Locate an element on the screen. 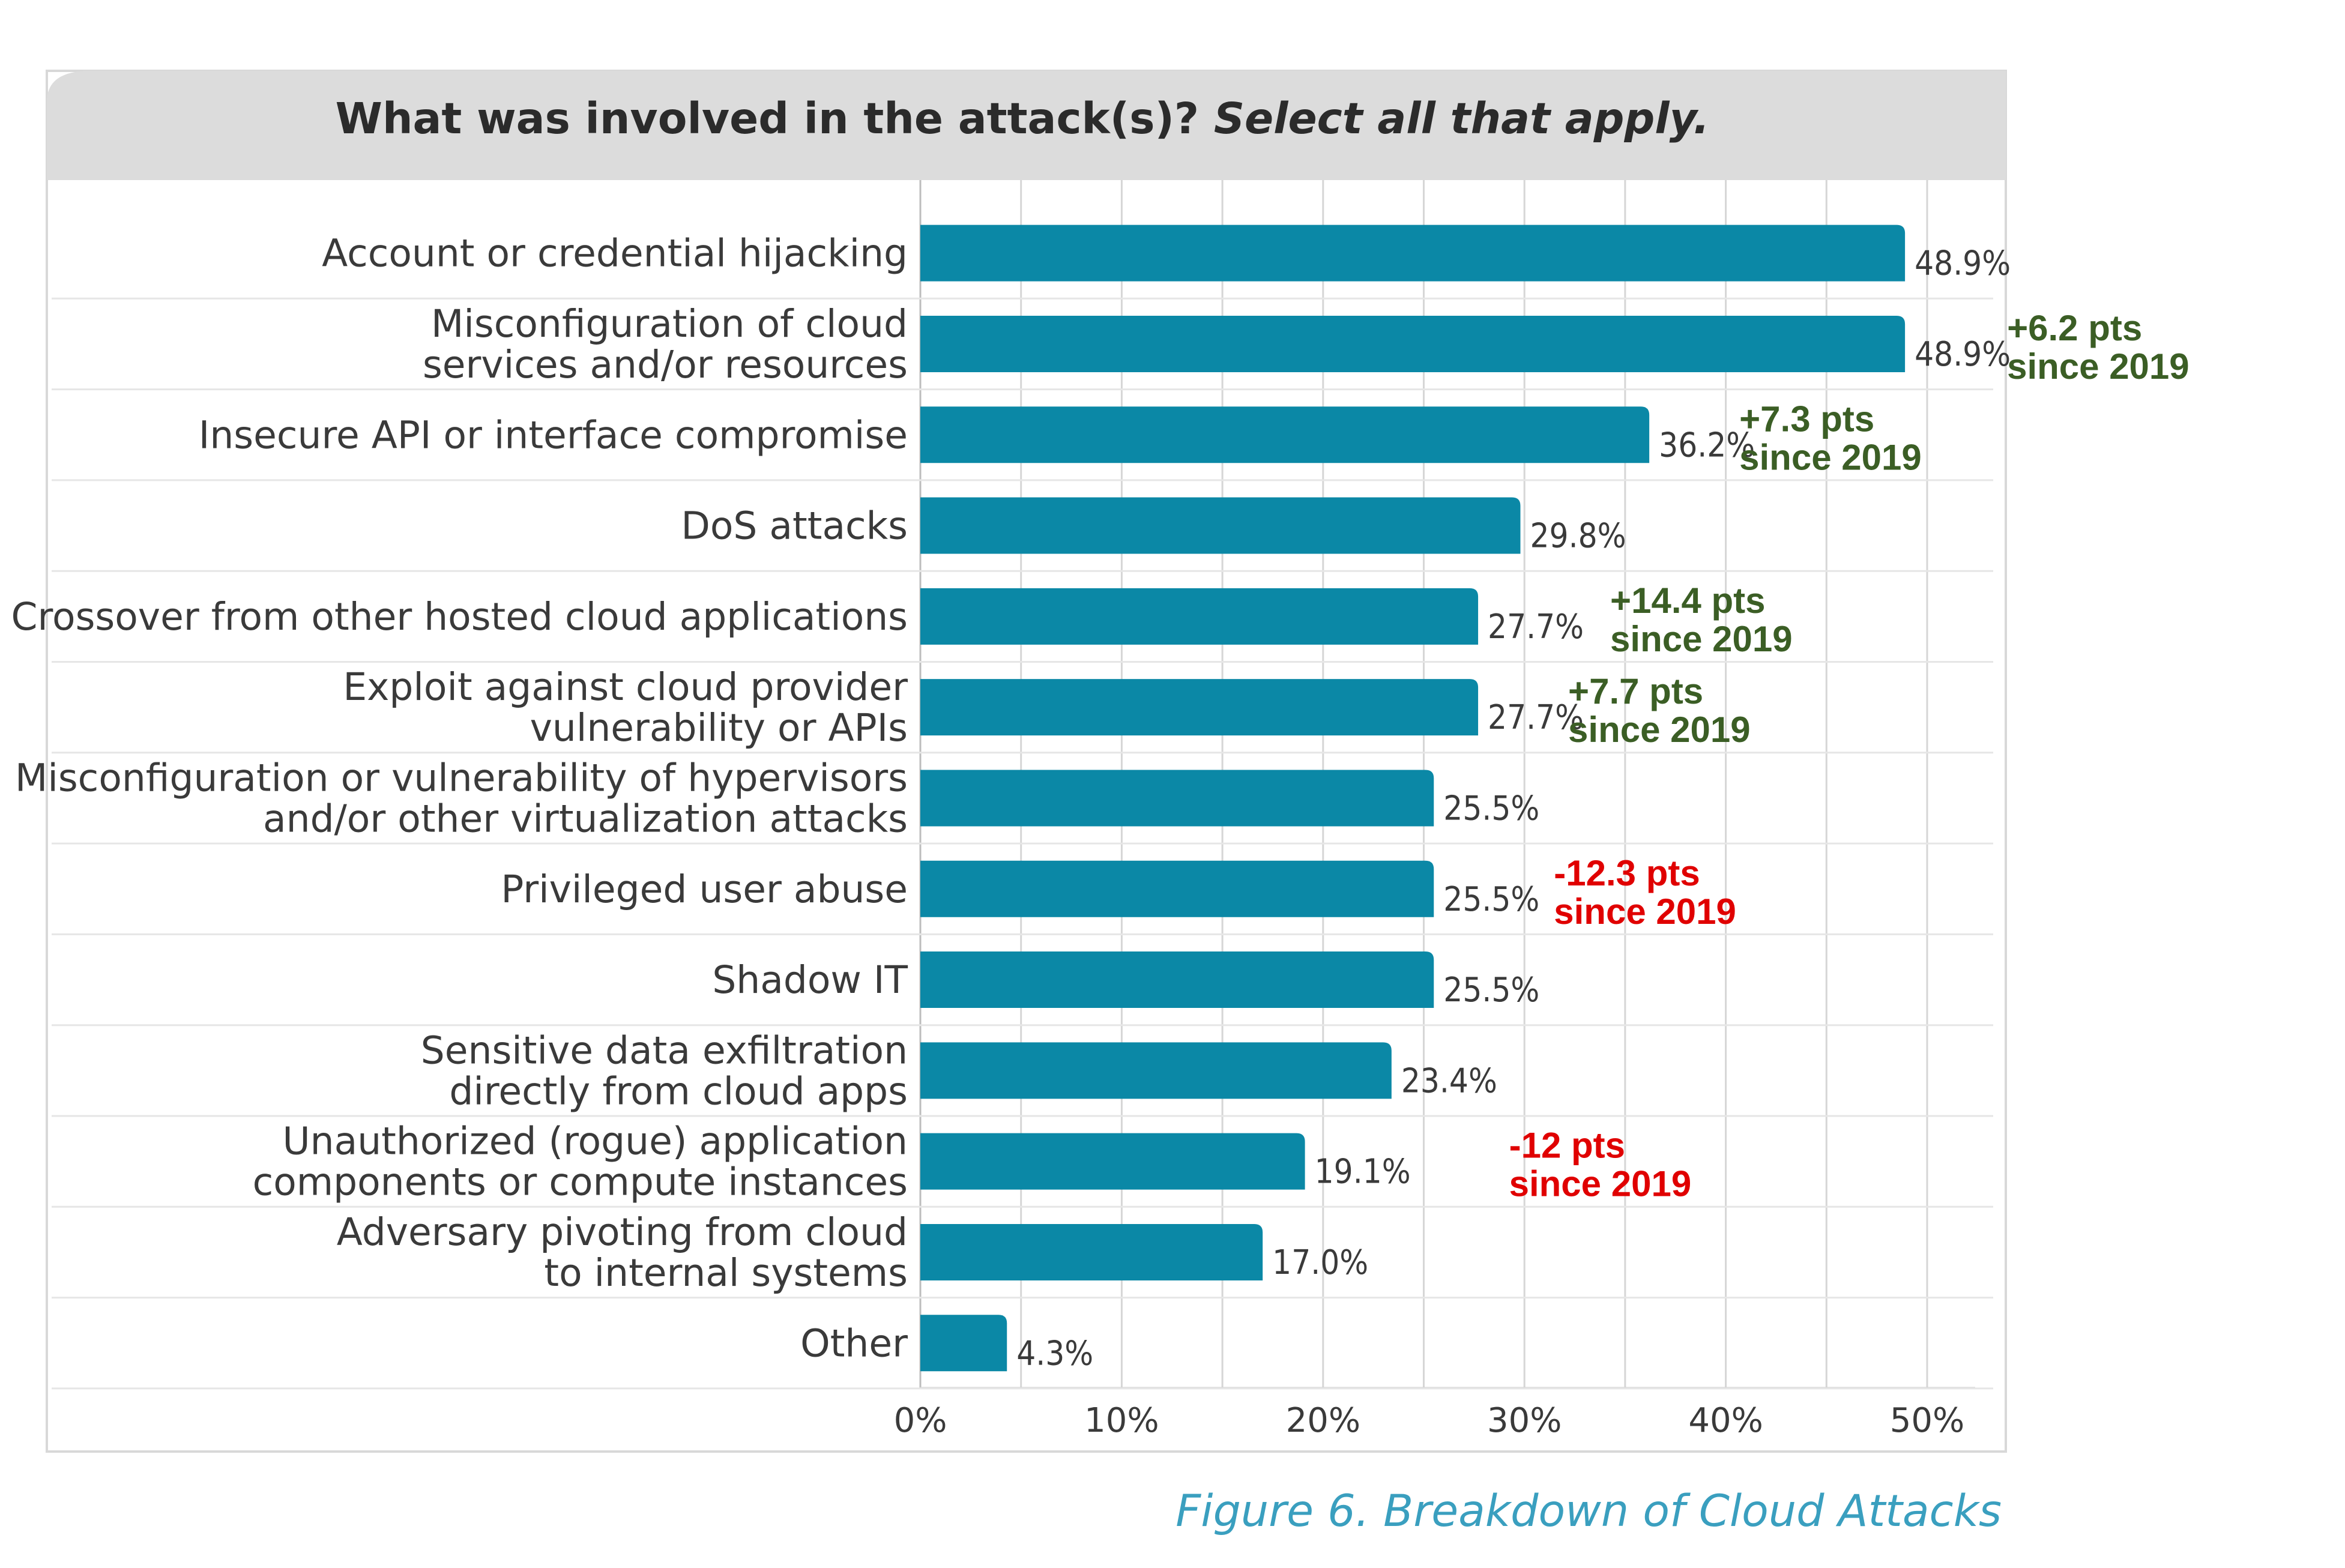 The height and width of the screenshot is (1568, 2345). x-tick-label: 30% is located at coordinates (1524, 1421).